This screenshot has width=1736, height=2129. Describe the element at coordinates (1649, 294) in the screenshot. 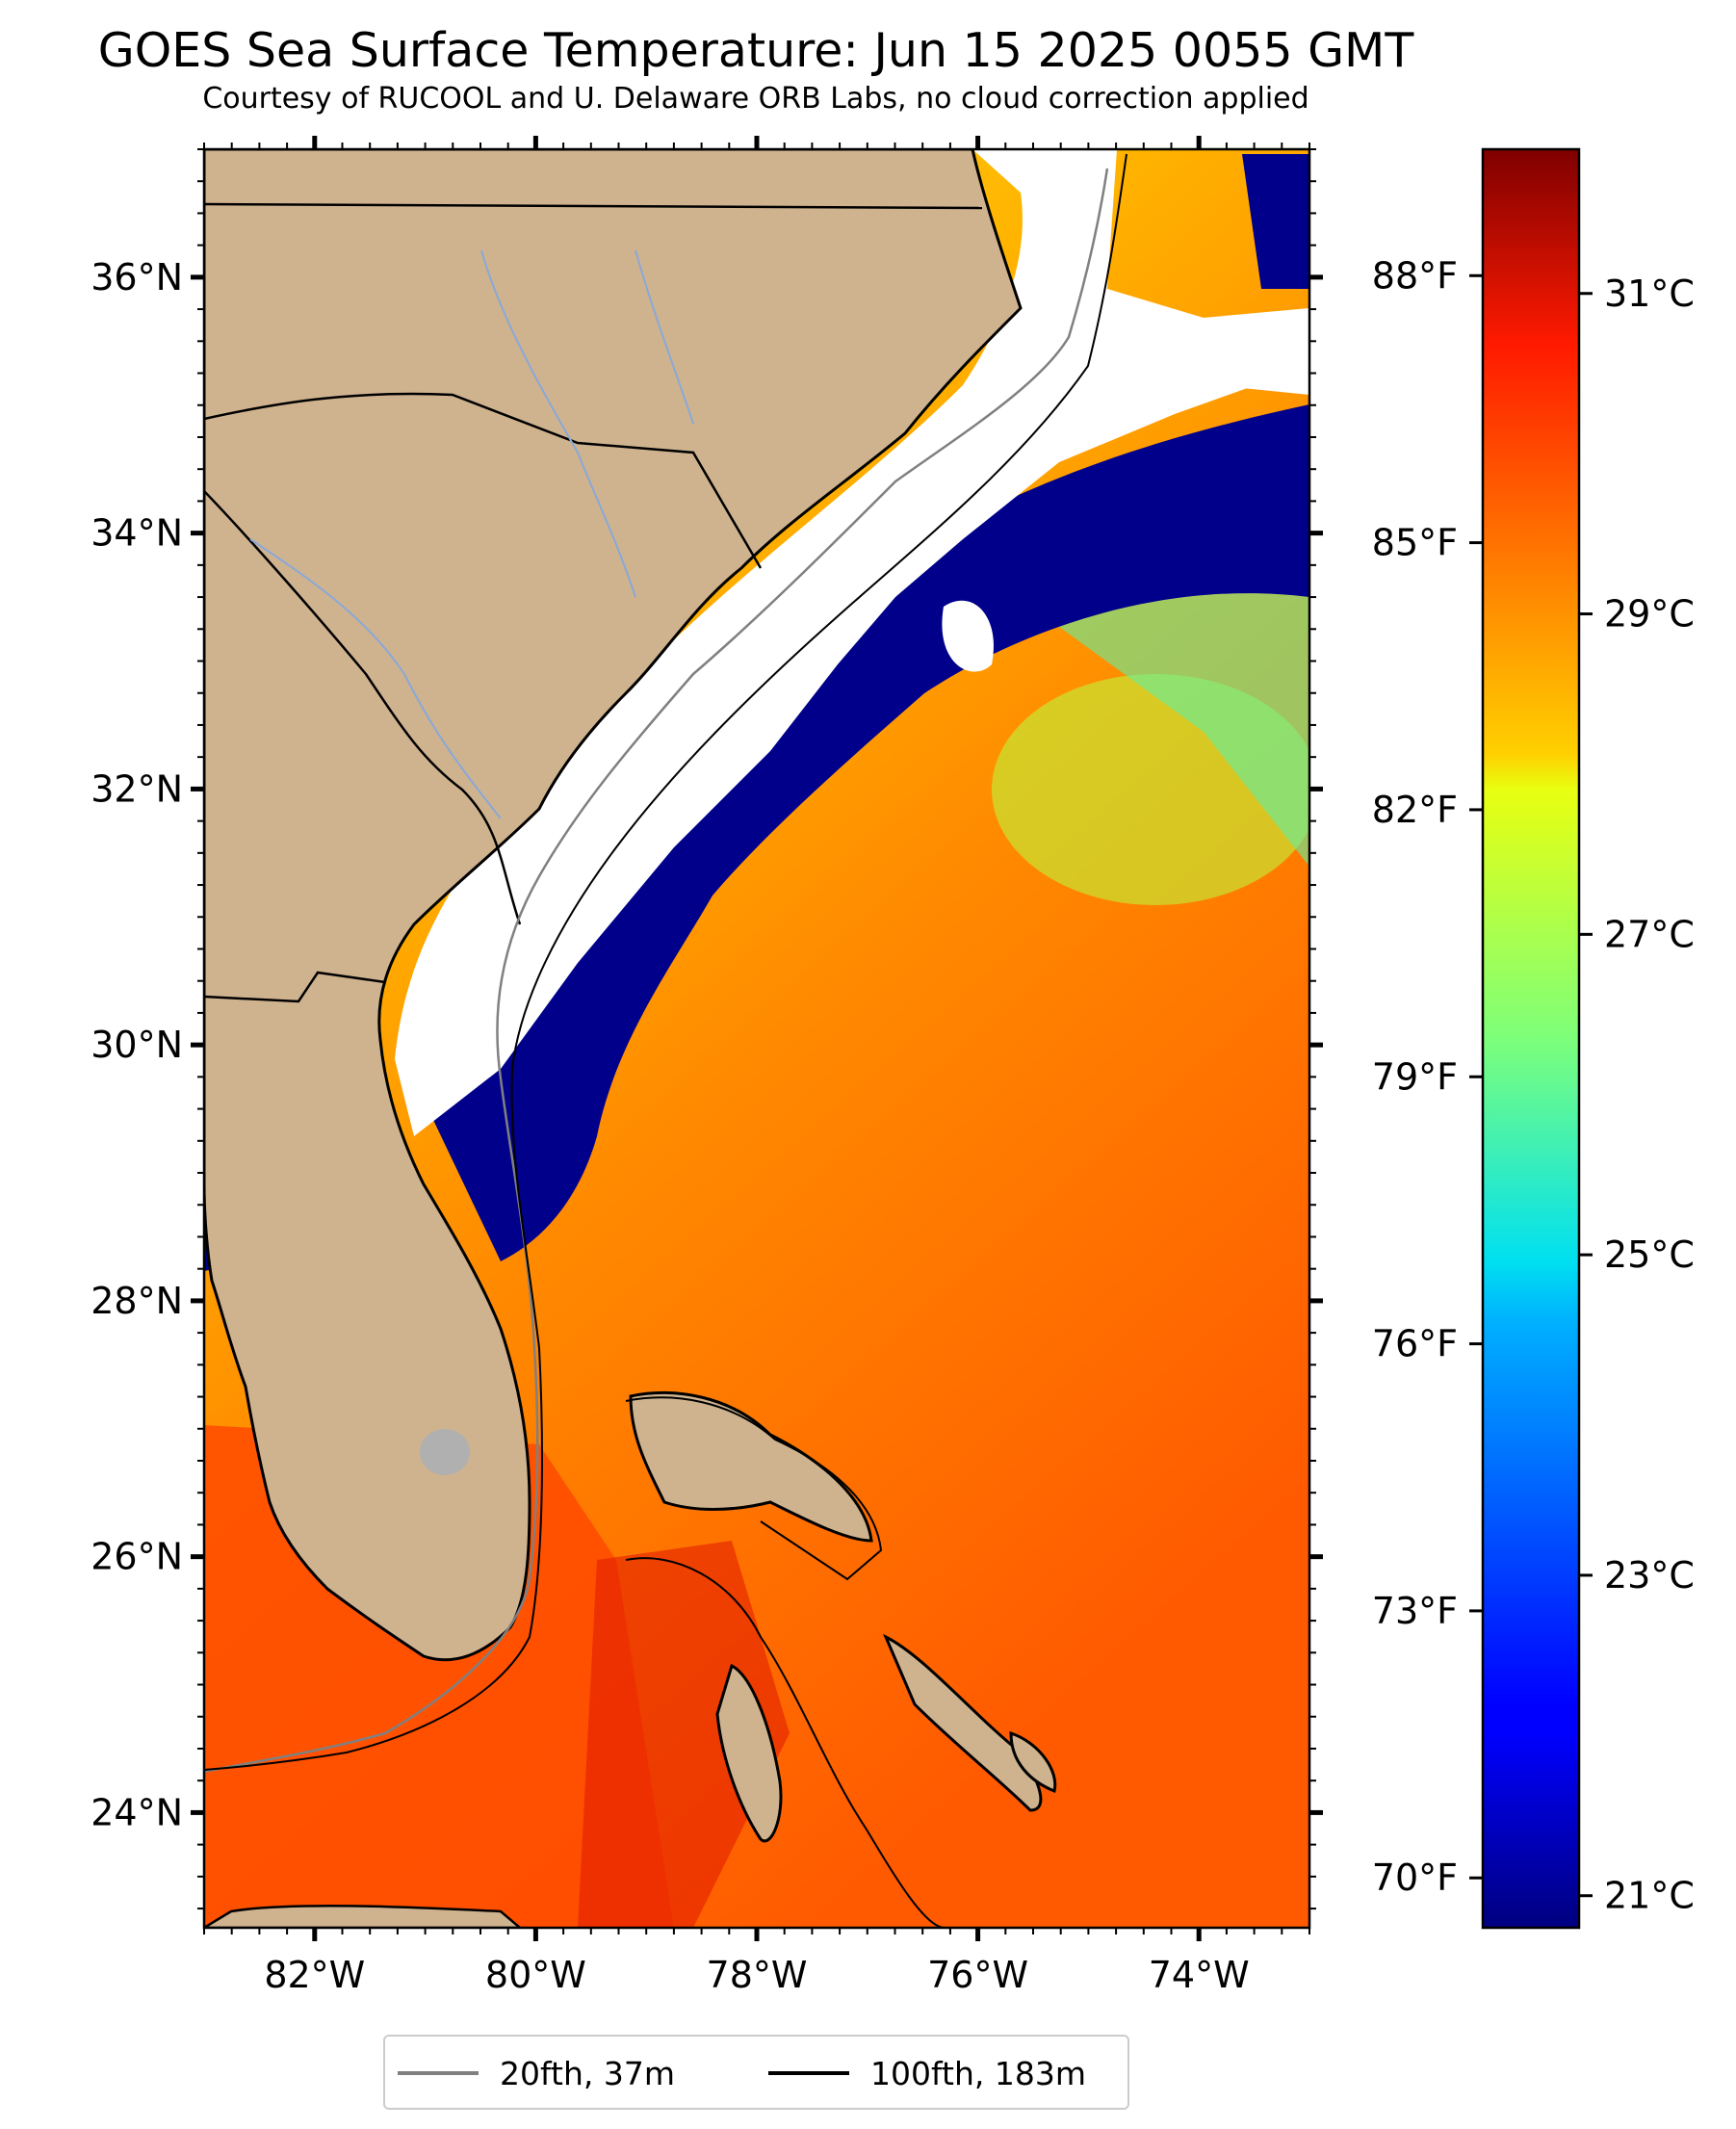

I see `celsius-tick-label: 31°C` at that location.